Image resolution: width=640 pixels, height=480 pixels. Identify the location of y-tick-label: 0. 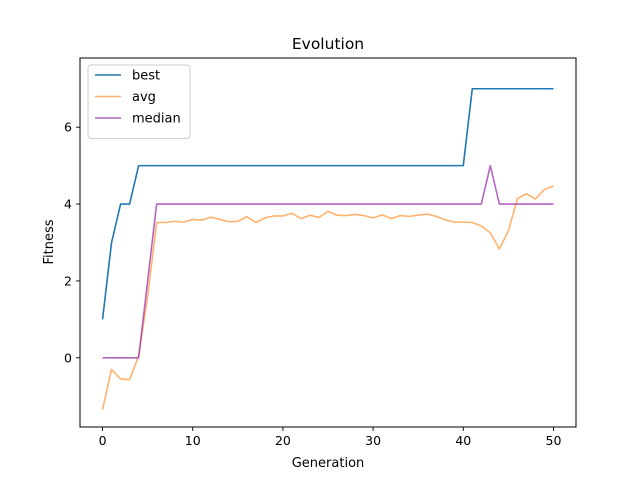
(68, 357).